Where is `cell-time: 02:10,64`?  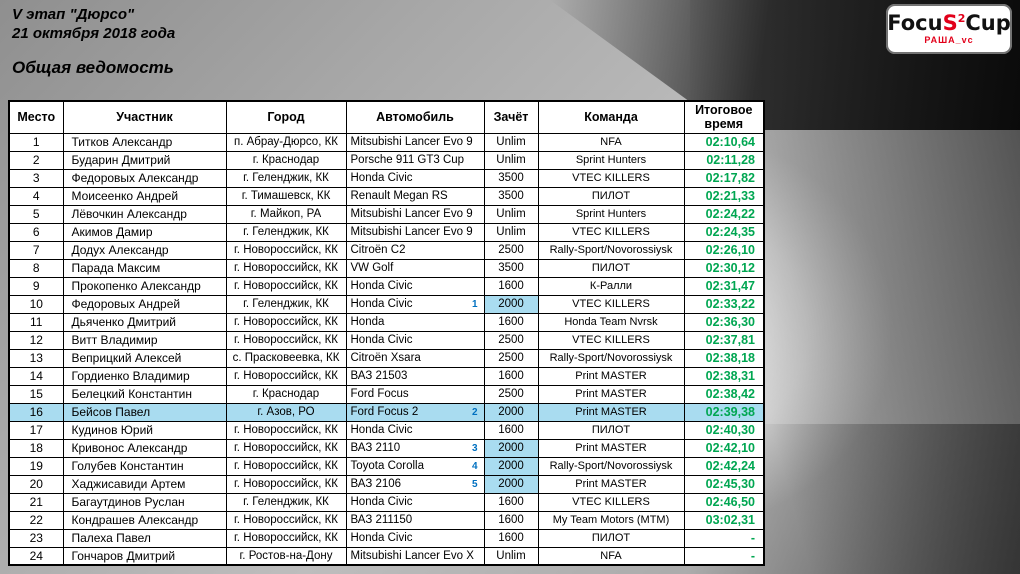
cell-time: 02:10,64 is located at coordinates (724, 142).